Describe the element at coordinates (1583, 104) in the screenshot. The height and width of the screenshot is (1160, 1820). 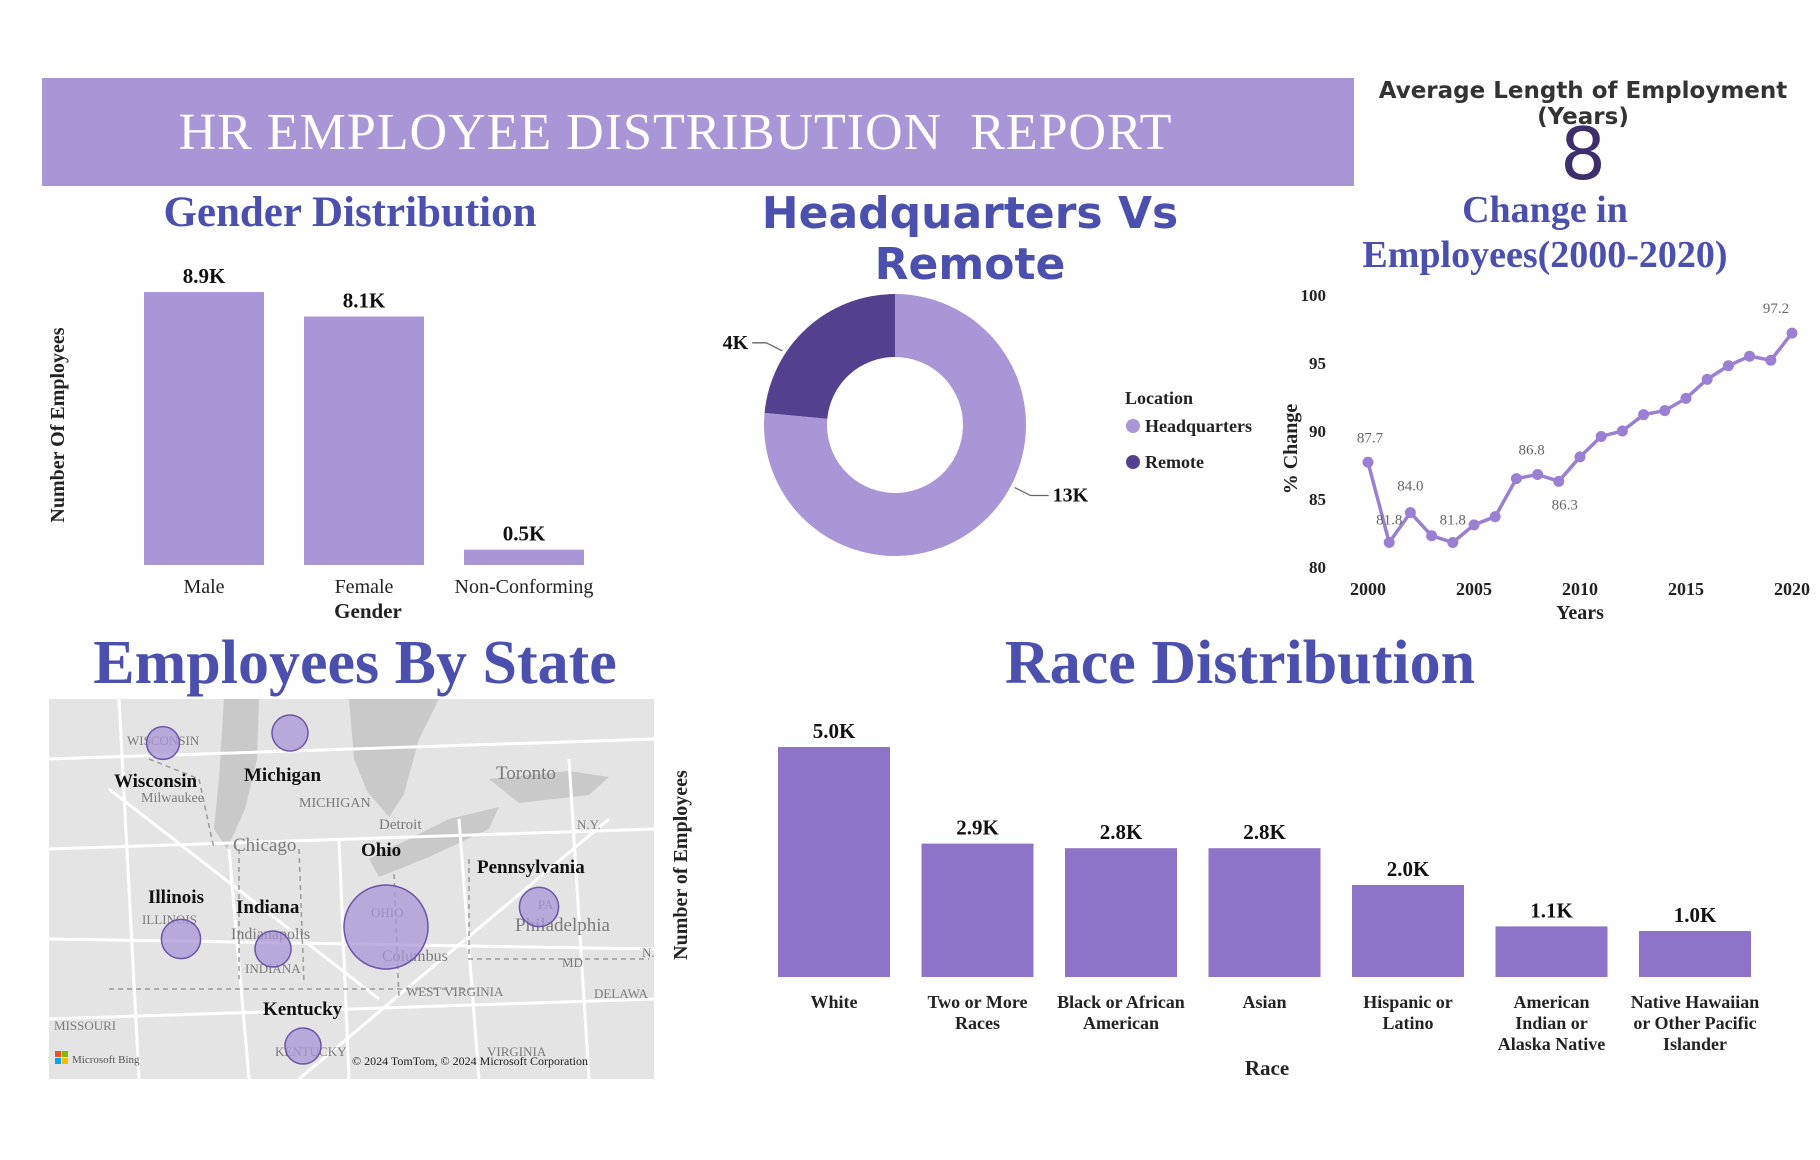
I see `kpi-label: Average Length of Employment (Years)` at that location.